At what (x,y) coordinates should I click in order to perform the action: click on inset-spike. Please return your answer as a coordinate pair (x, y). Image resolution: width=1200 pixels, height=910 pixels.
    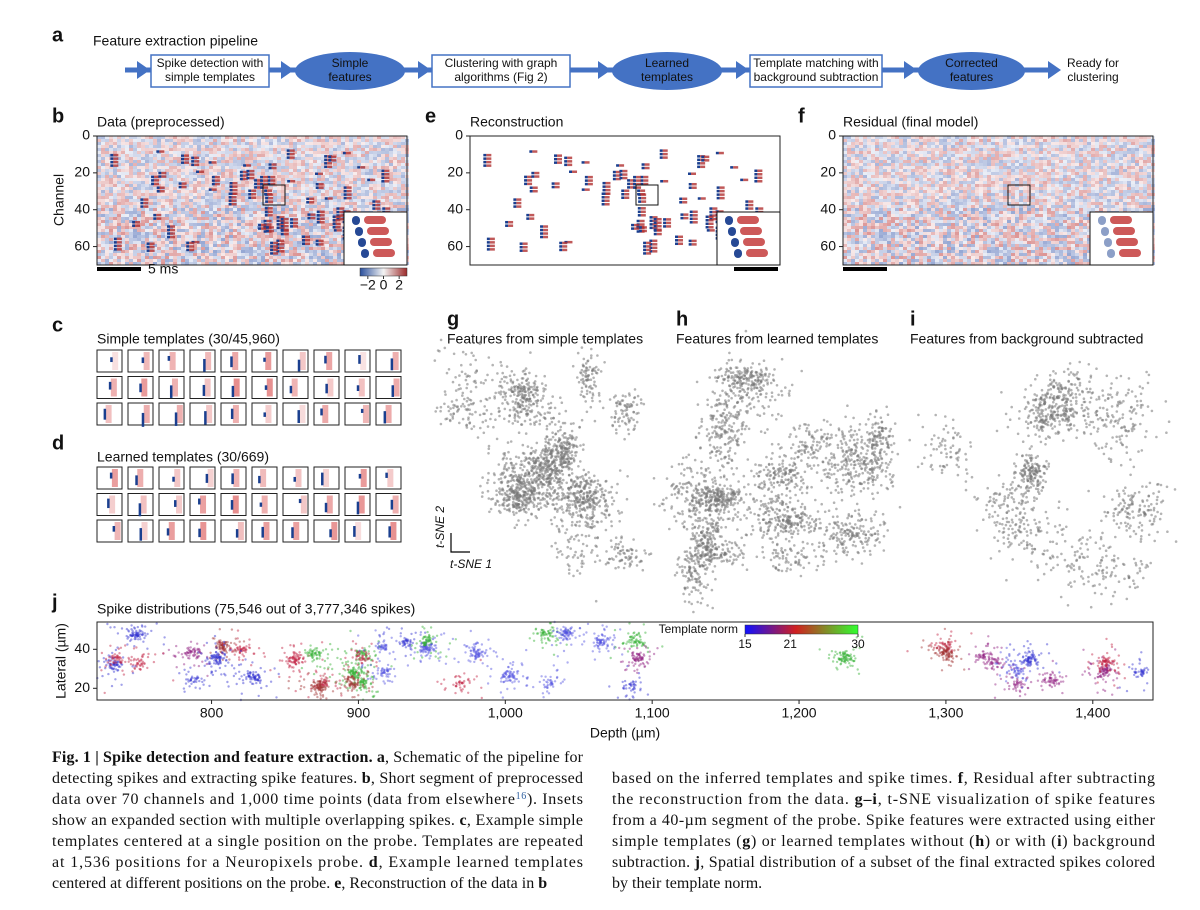
    Looking at the image, I should click on (748, 220).